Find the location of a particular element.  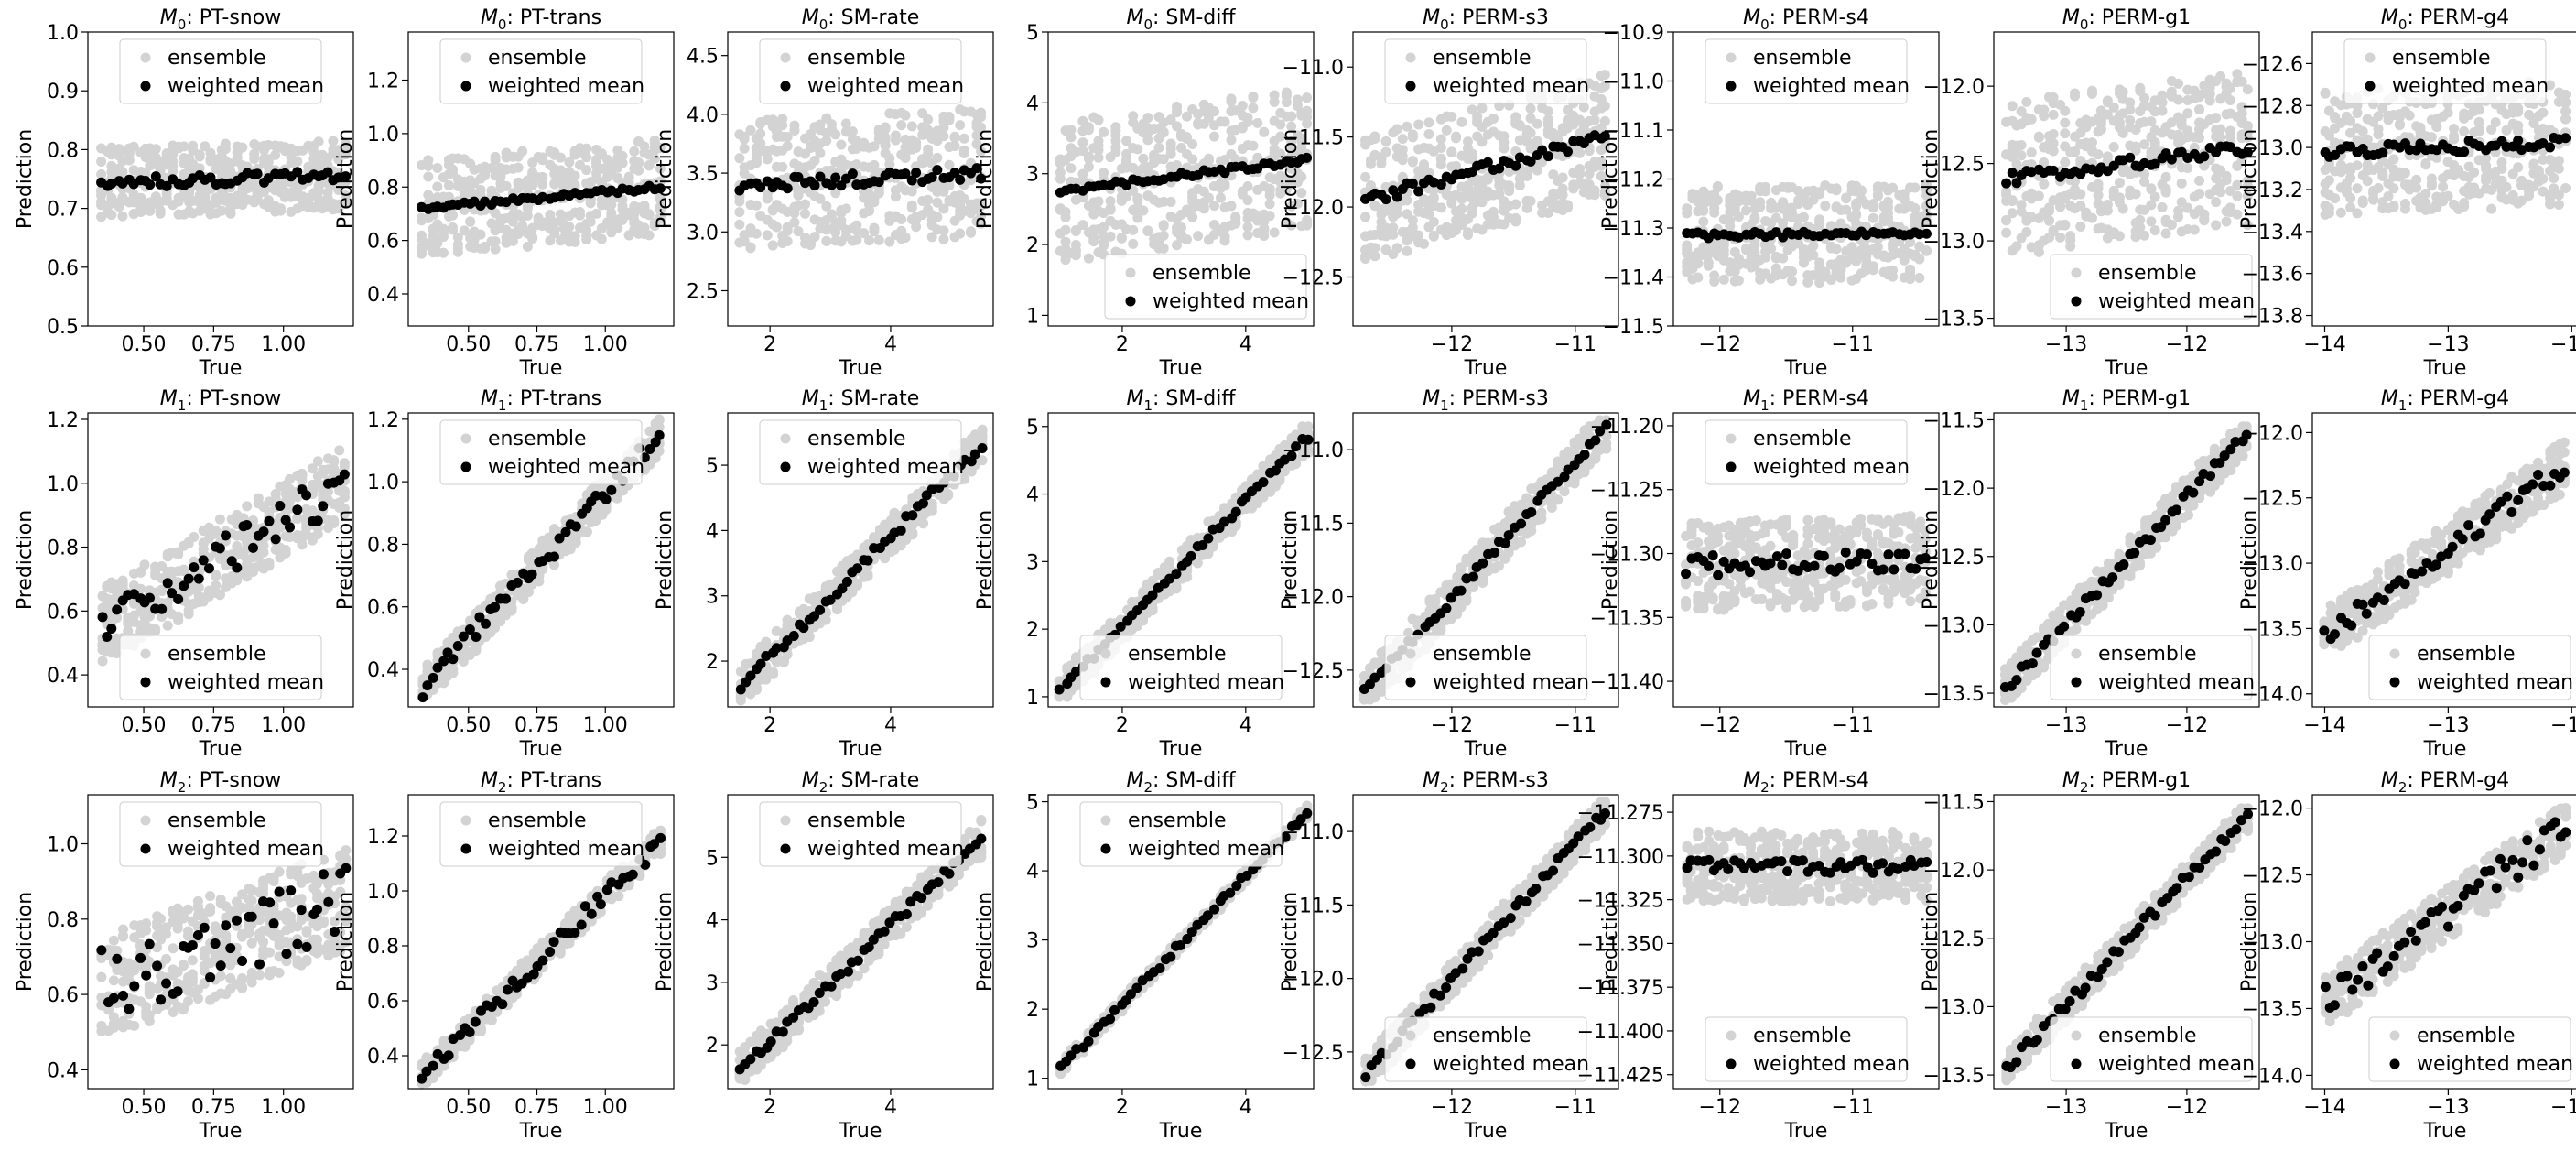

data-points is located at coordinates (1807, 233).